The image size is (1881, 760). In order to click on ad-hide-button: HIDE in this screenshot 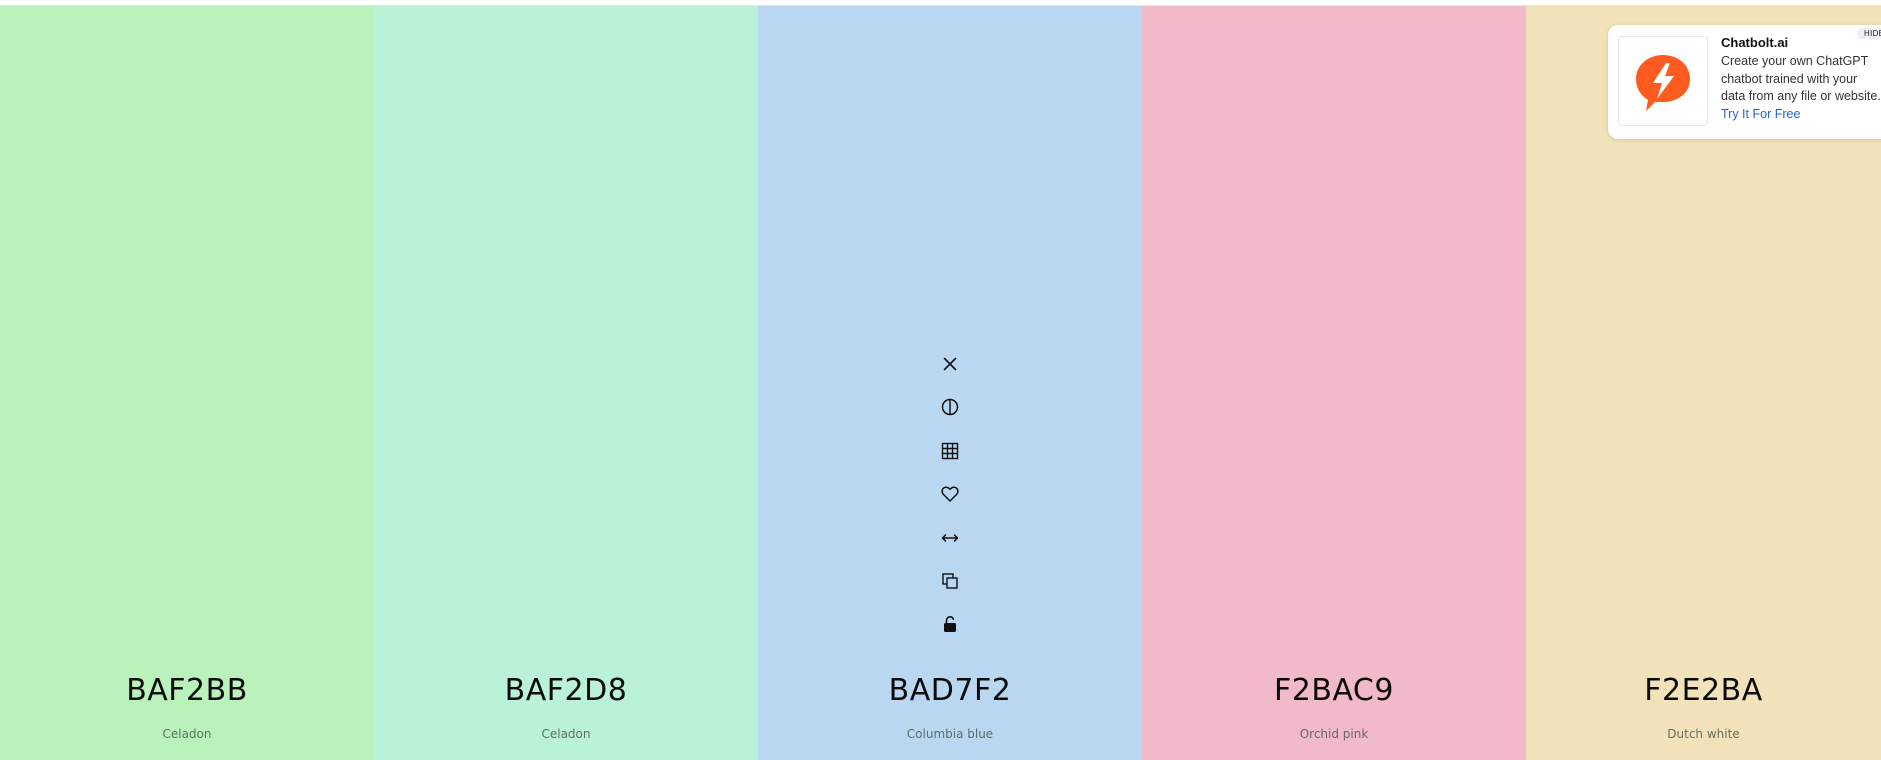, I will do `click(1869, 33)`.